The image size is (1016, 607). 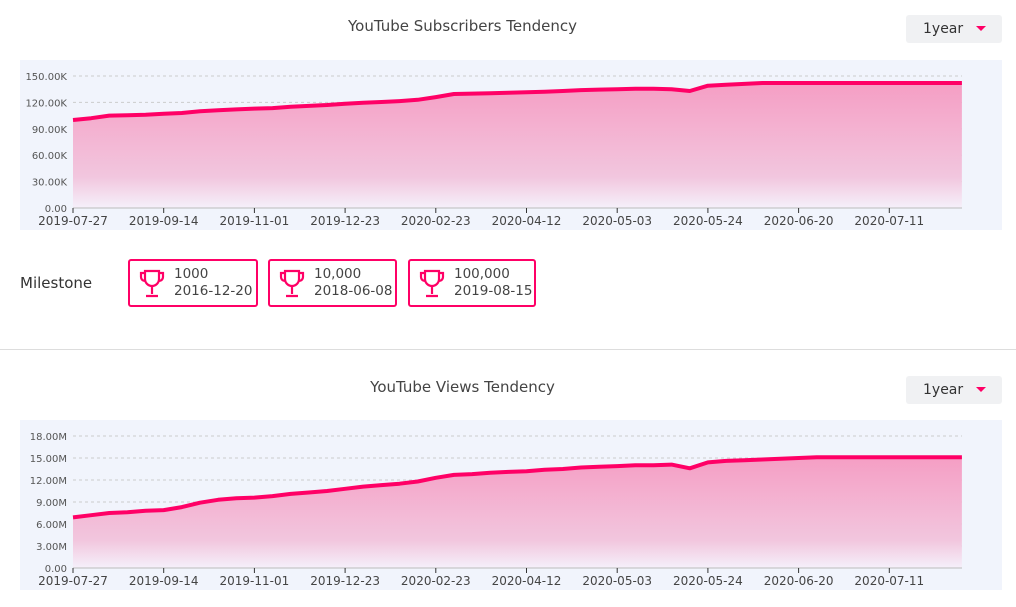 What do you see at coordinates (48, 437) in the screenshot?
I see `y-tick-label: 18.00M` at bounding box center [48, 437].